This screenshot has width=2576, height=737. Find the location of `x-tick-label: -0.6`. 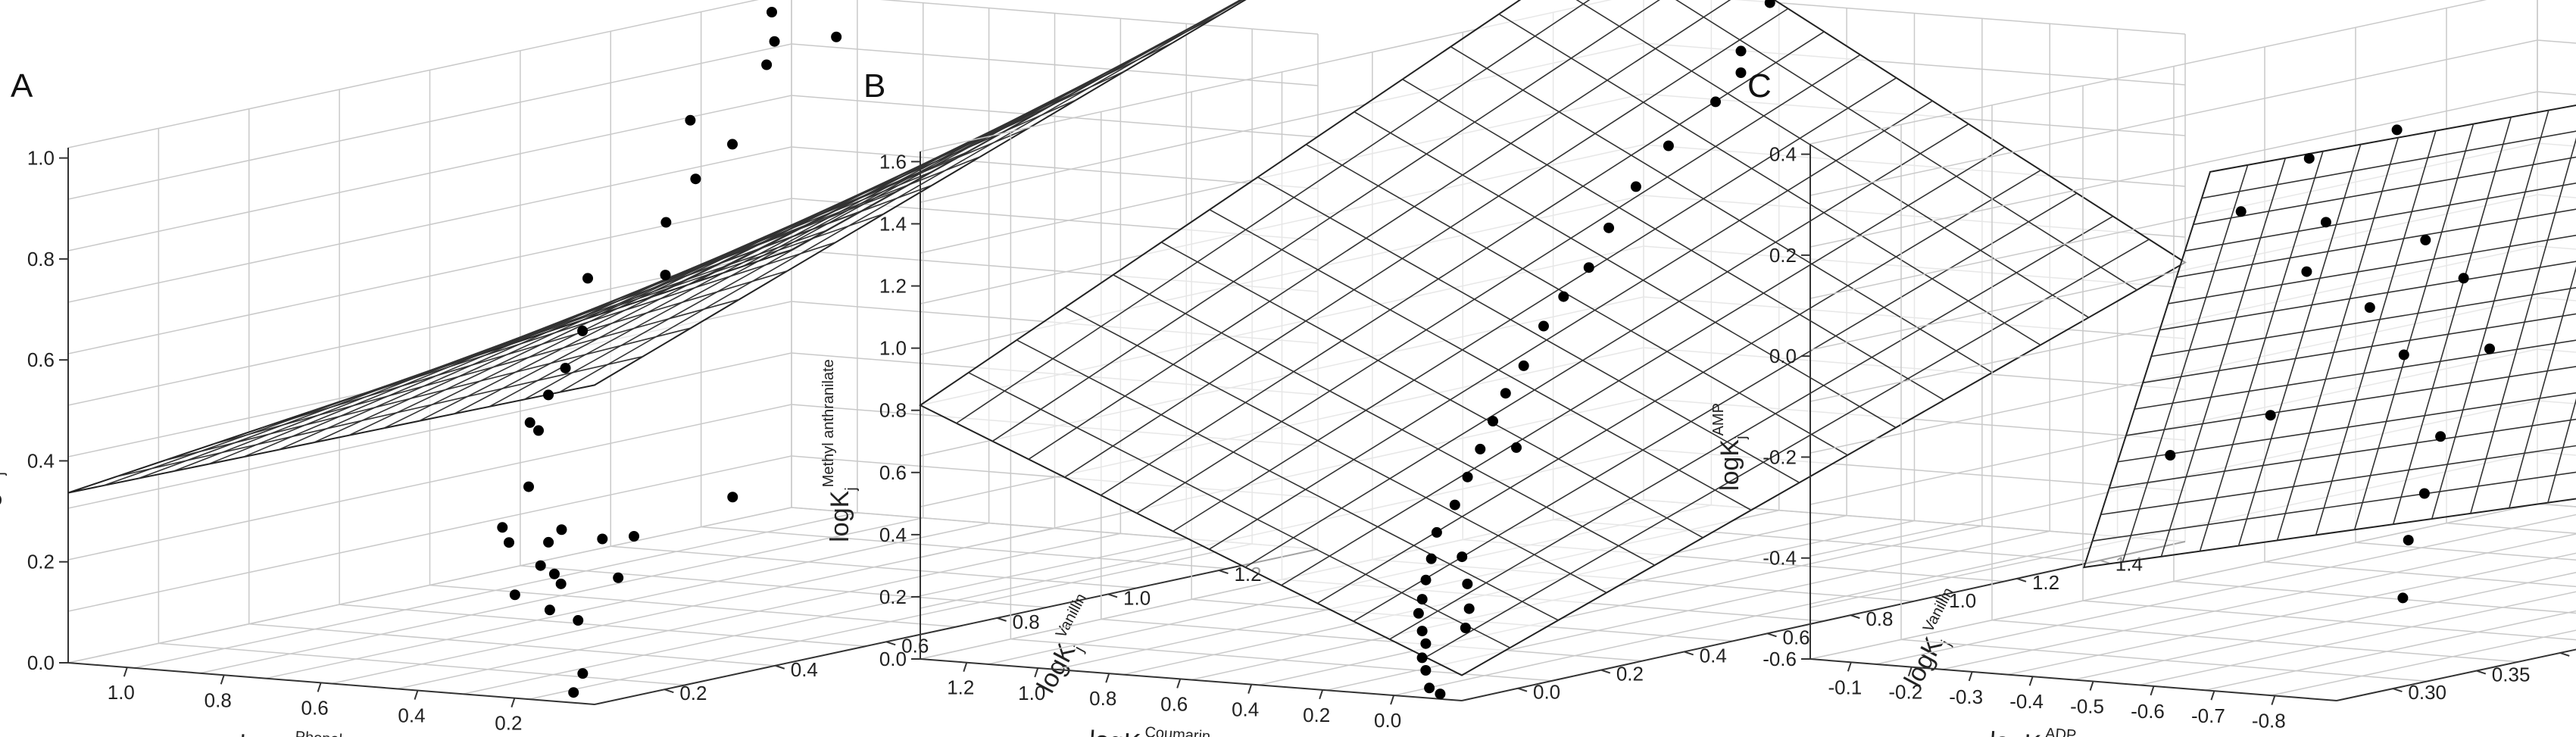

x-tick-label: -0.6 is located at coordinates (2148, 711).